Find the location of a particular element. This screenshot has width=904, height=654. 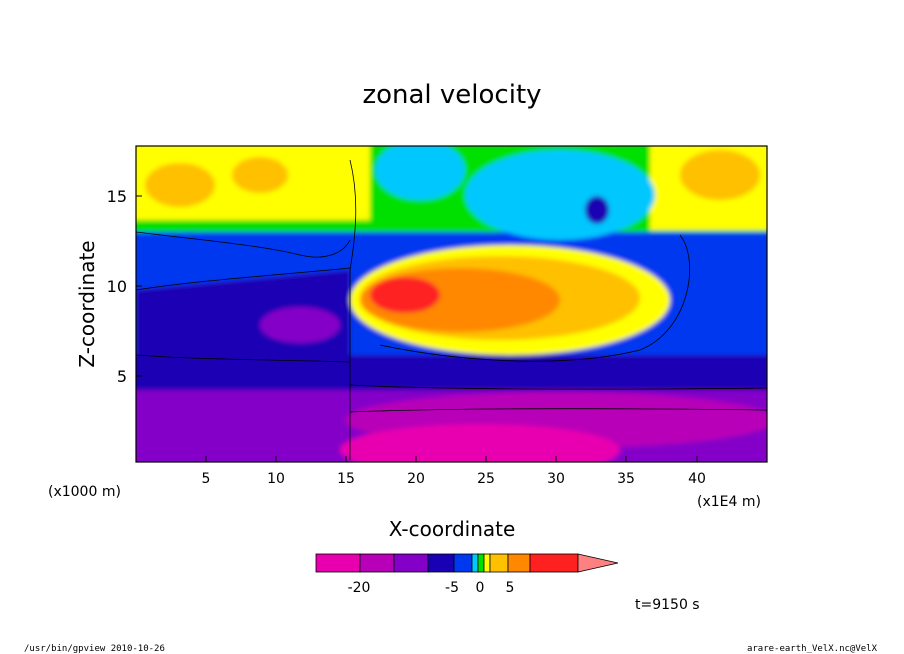

x-tick-label: 10 is located at coordinates (276, 479).